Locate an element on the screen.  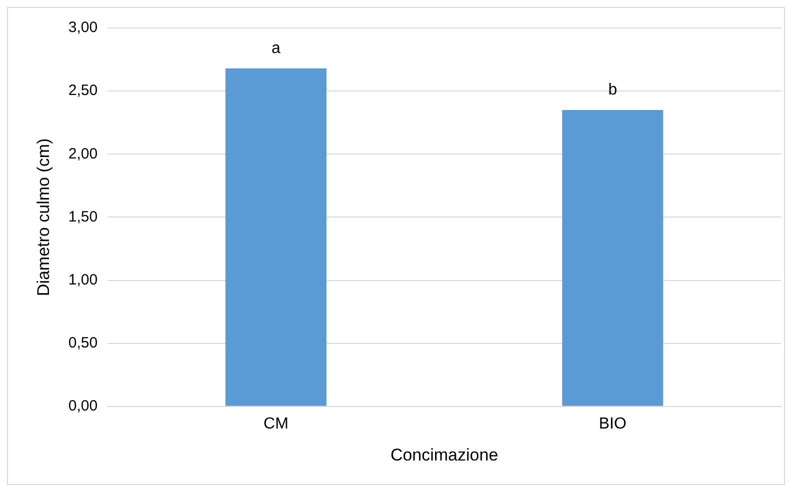
y-tick-label: 2,50 is located at coordinates (83, 91).